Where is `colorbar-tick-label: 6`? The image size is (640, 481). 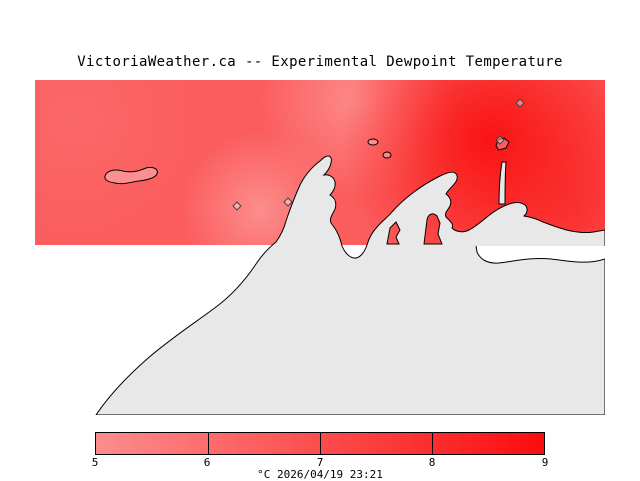 colorbar-tick-label: 6 is located at coordinates (207, 462).